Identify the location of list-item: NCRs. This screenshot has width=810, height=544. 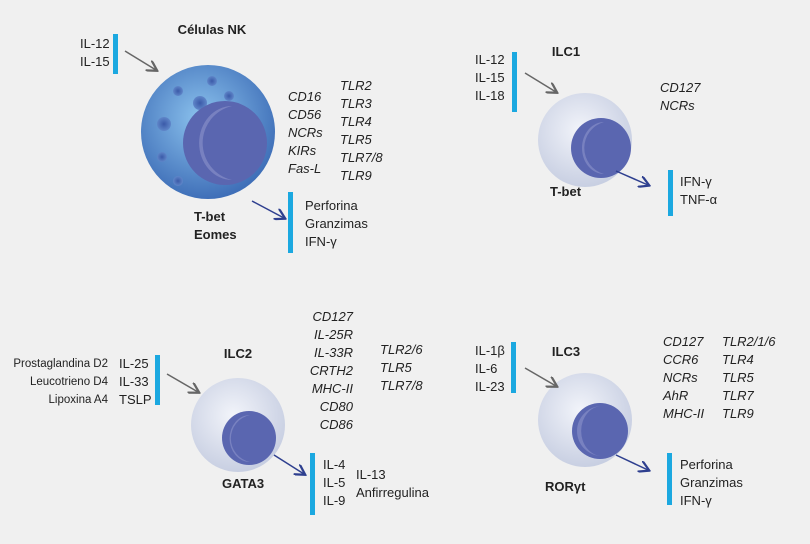
(305, 132).